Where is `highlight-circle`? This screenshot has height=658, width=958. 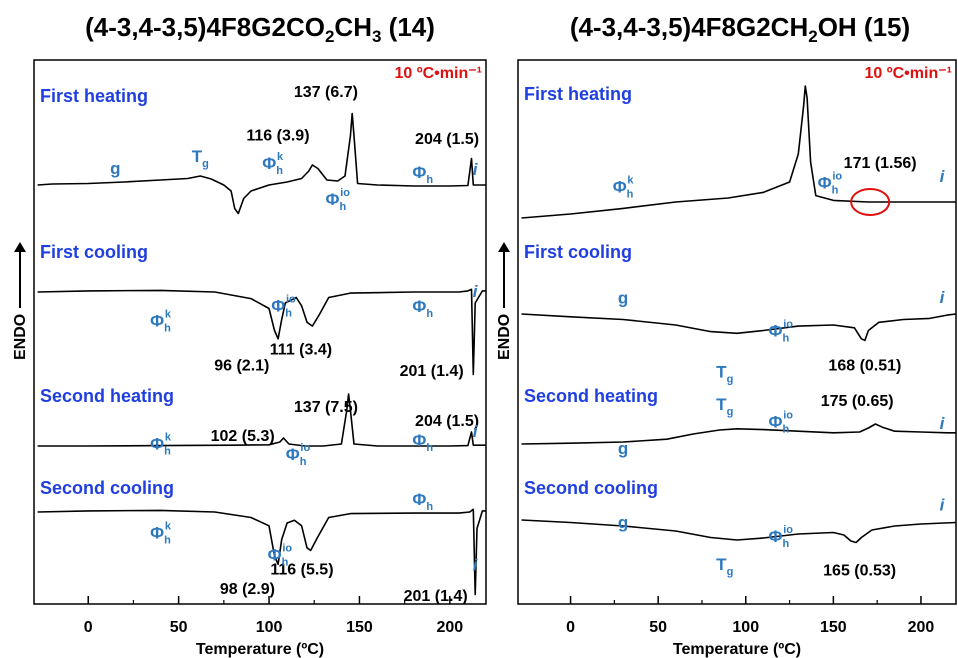
highlight-circle is located at coordinates (870, 202).